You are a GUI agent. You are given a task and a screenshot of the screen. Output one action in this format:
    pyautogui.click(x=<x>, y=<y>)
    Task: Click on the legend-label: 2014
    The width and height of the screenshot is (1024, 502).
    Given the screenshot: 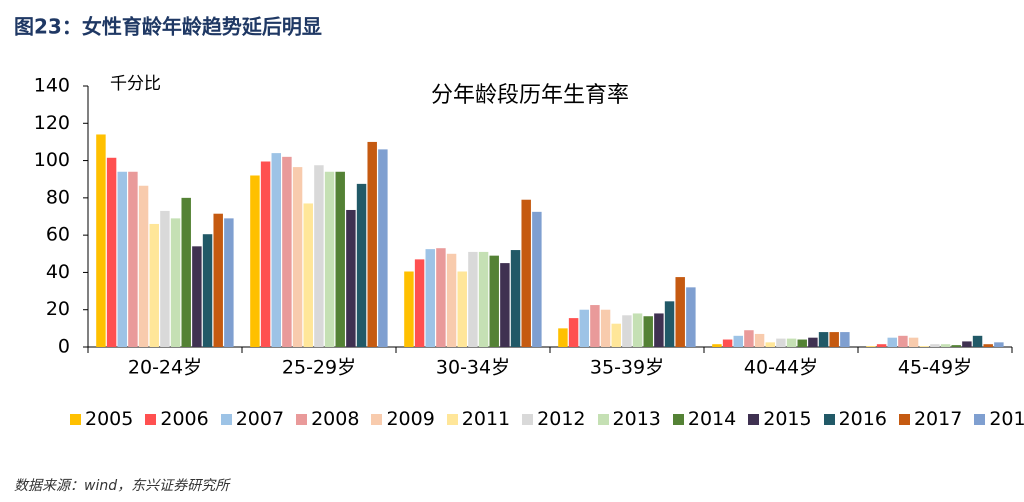 What is the action you would take?
    pyautogui.click(x=712, y=419)
    